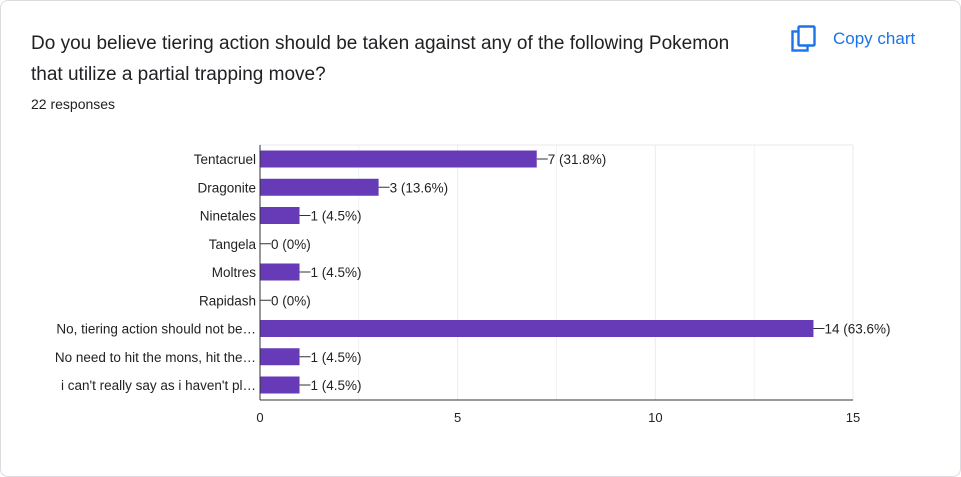 The height and width of the screenshot is (477, 961). I want to click on category-label: Moltres, so click(234, 272).